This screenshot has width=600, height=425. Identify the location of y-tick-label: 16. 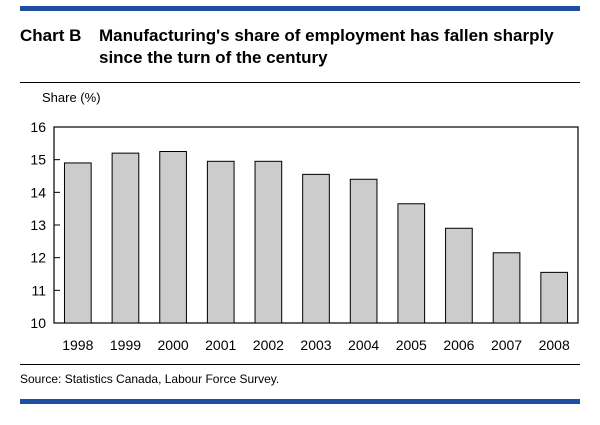
(38, 127).